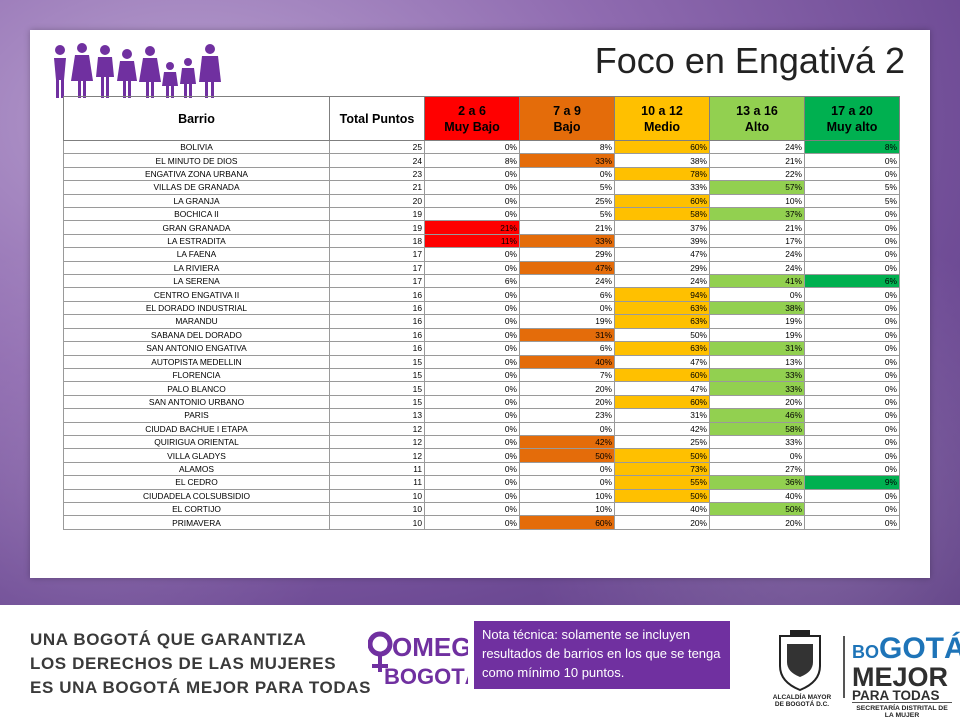  I want to click on table-row: LA ESTRADITA 18 11% 33% 39% 17% 0%, so click(481, 241).